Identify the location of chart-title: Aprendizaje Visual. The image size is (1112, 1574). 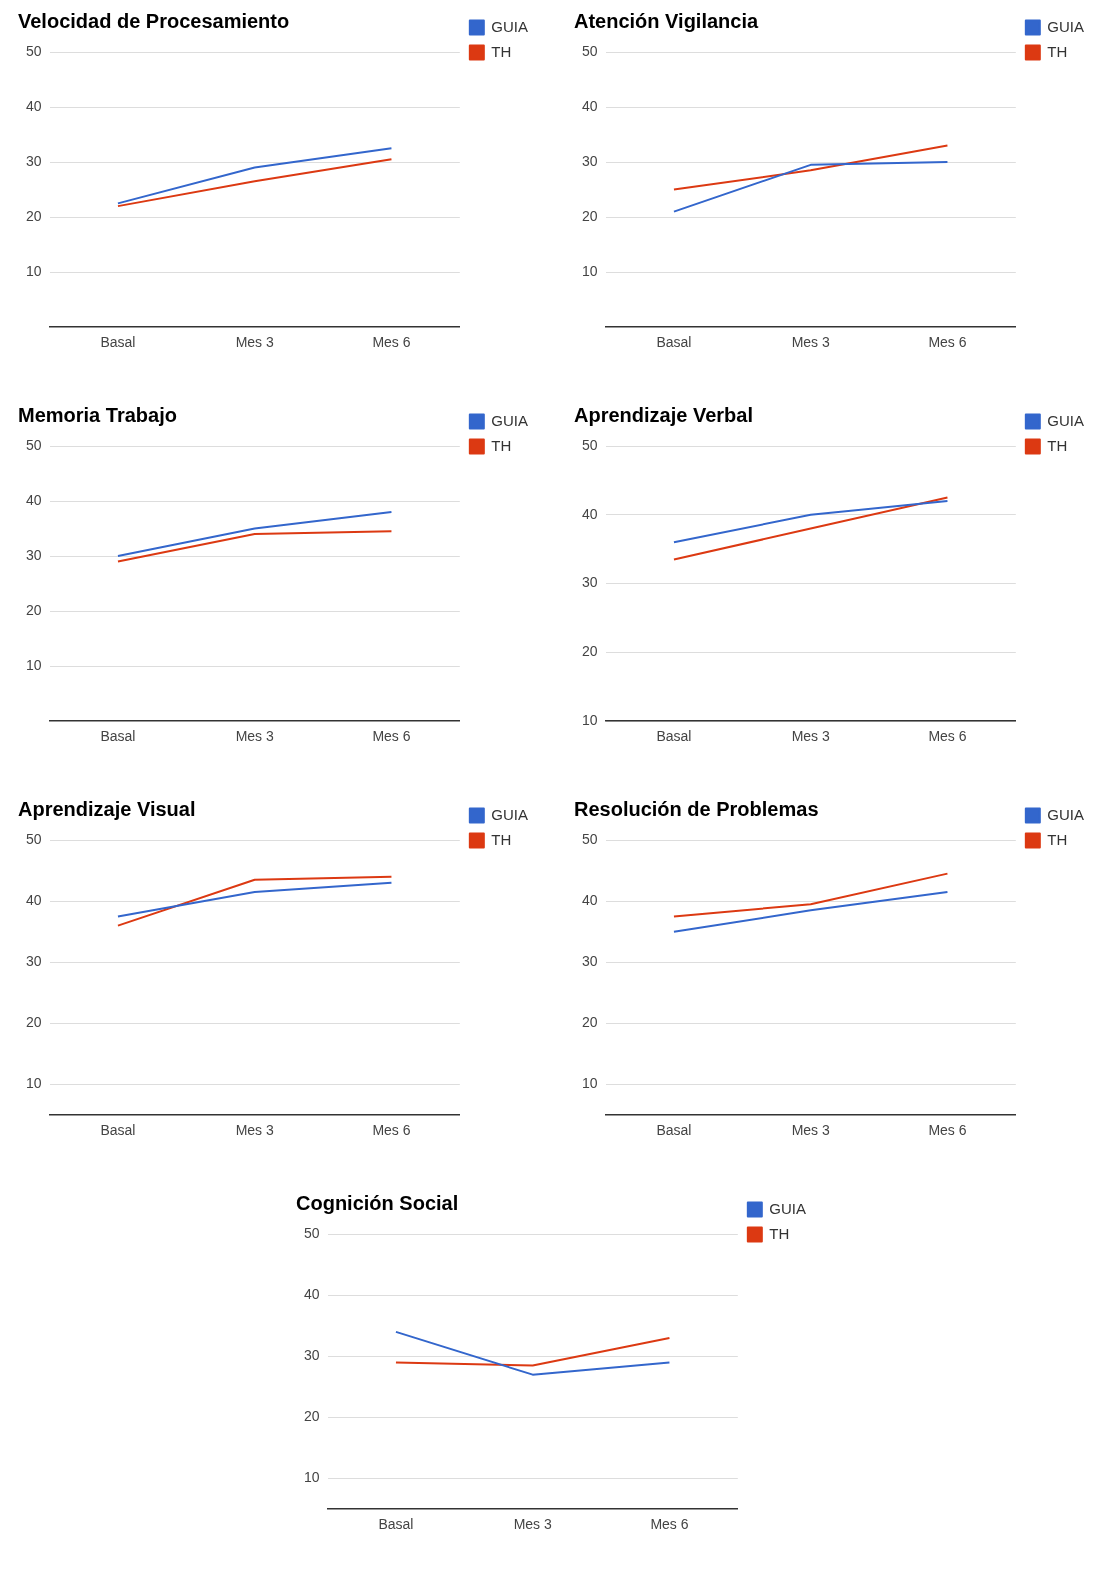
(107, 808).